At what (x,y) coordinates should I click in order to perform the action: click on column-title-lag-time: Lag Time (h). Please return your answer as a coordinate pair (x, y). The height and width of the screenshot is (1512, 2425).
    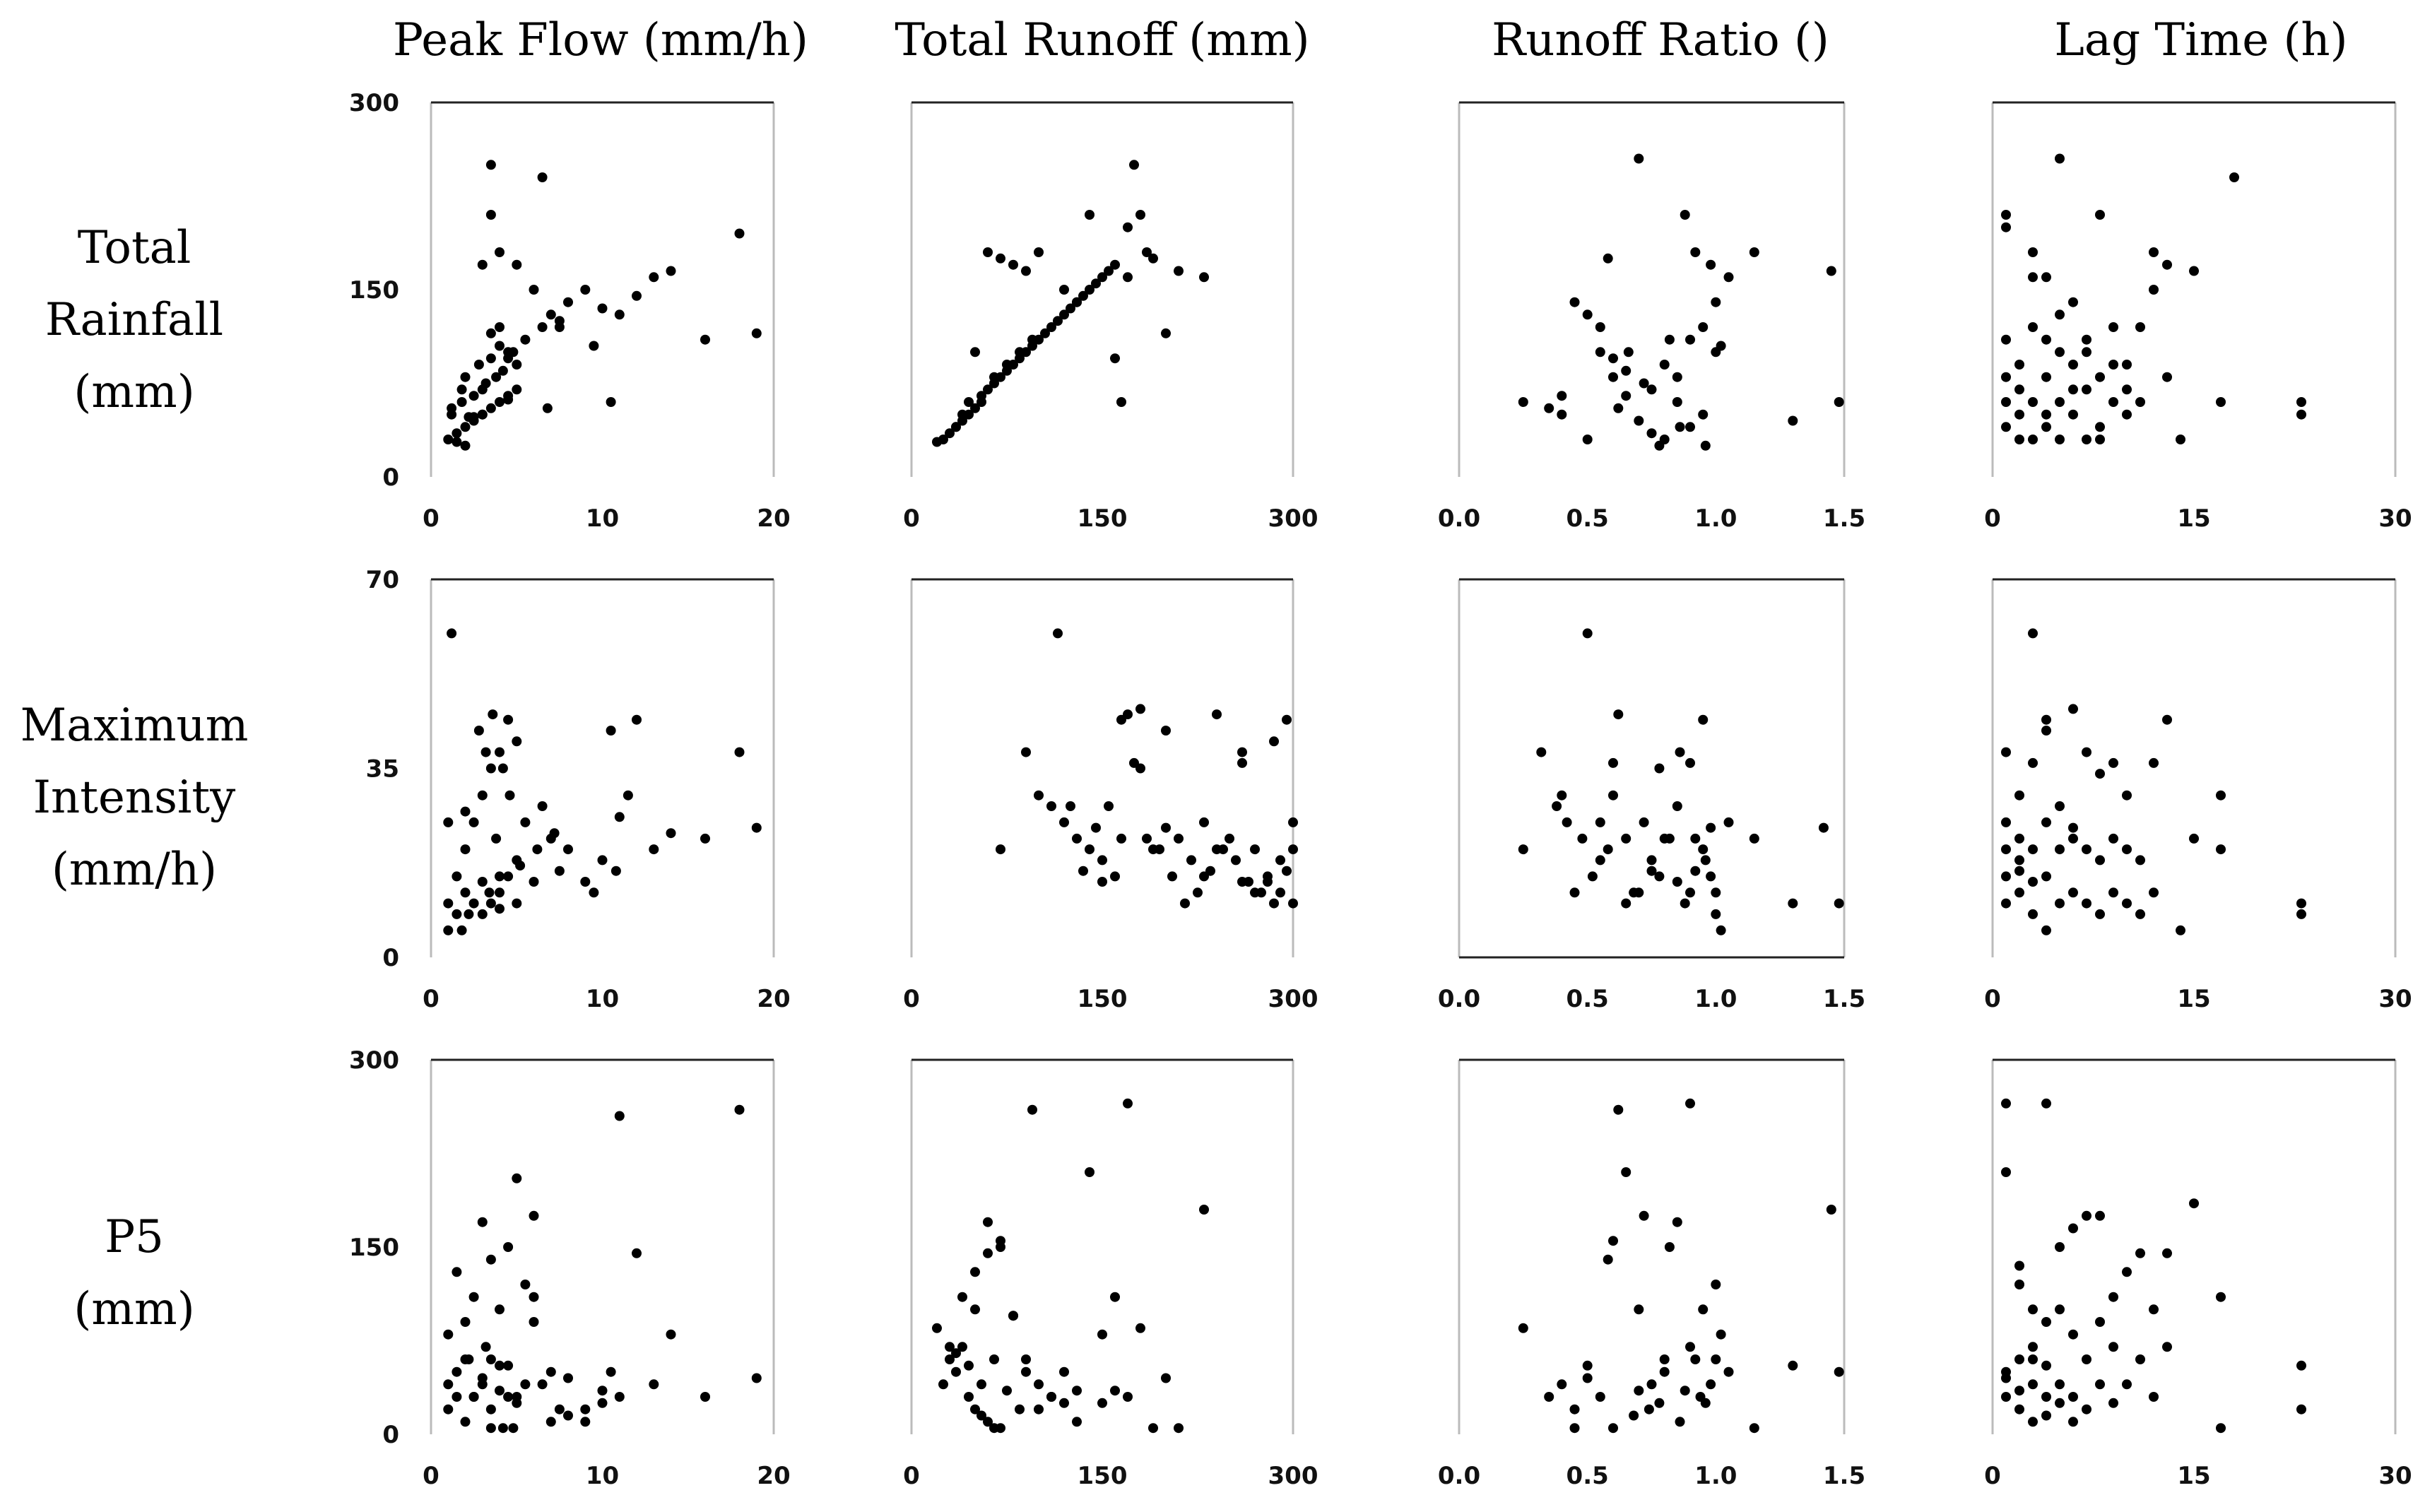
    Looking at the image, I should click on (2201, 40).